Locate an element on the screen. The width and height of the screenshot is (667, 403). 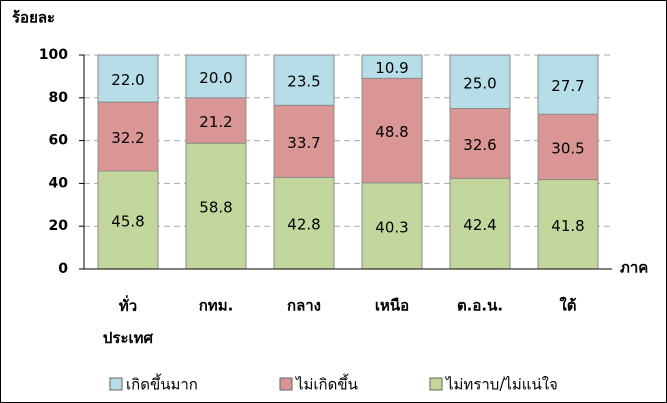
data-label: 58.8 is located at coordinates (215, 208).